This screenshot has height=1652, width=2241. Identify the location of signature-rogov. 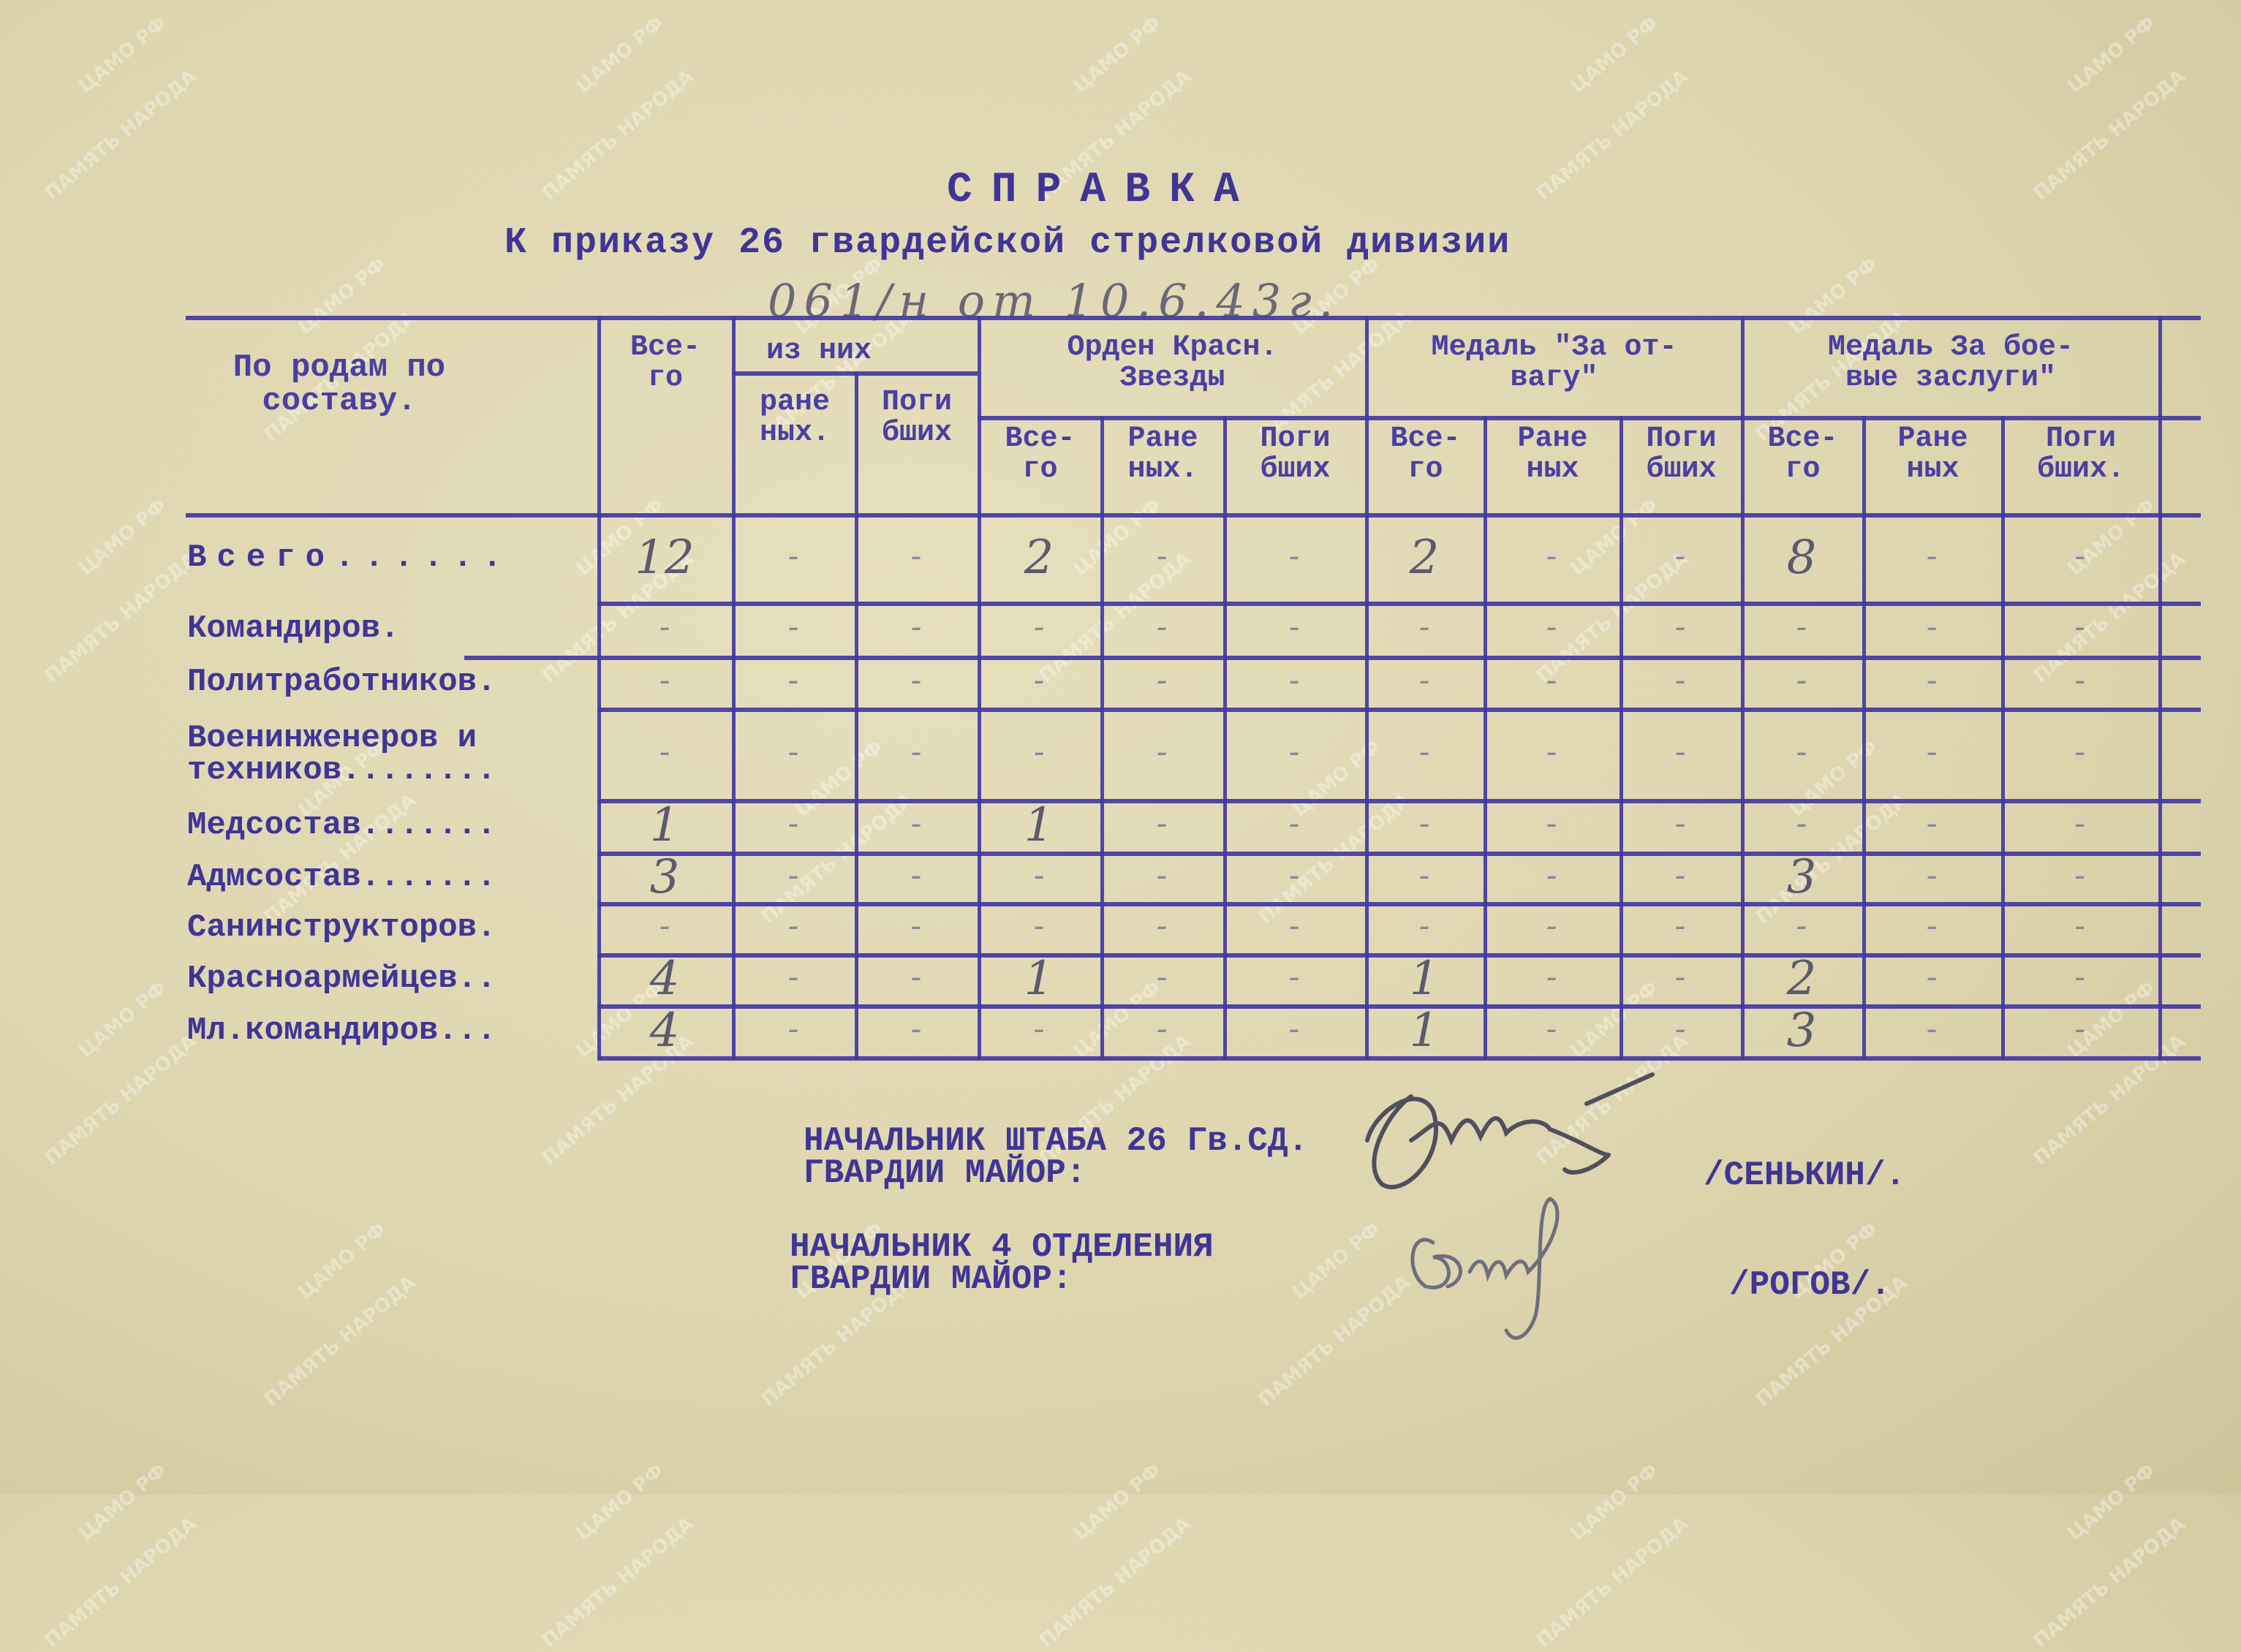
(1485, 1268).